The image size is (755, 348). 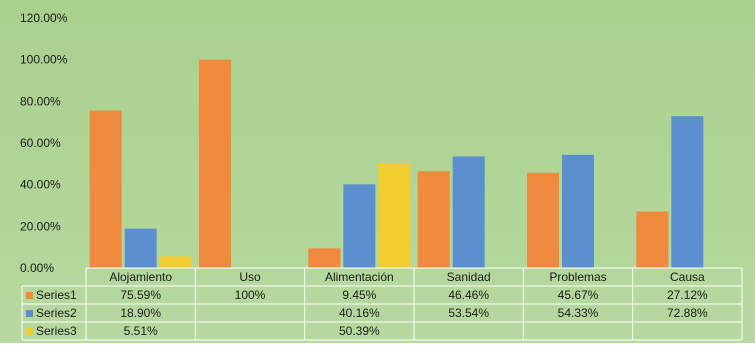 I want to click on y-tick-label: 120.00%, so click(x=44, y=18).